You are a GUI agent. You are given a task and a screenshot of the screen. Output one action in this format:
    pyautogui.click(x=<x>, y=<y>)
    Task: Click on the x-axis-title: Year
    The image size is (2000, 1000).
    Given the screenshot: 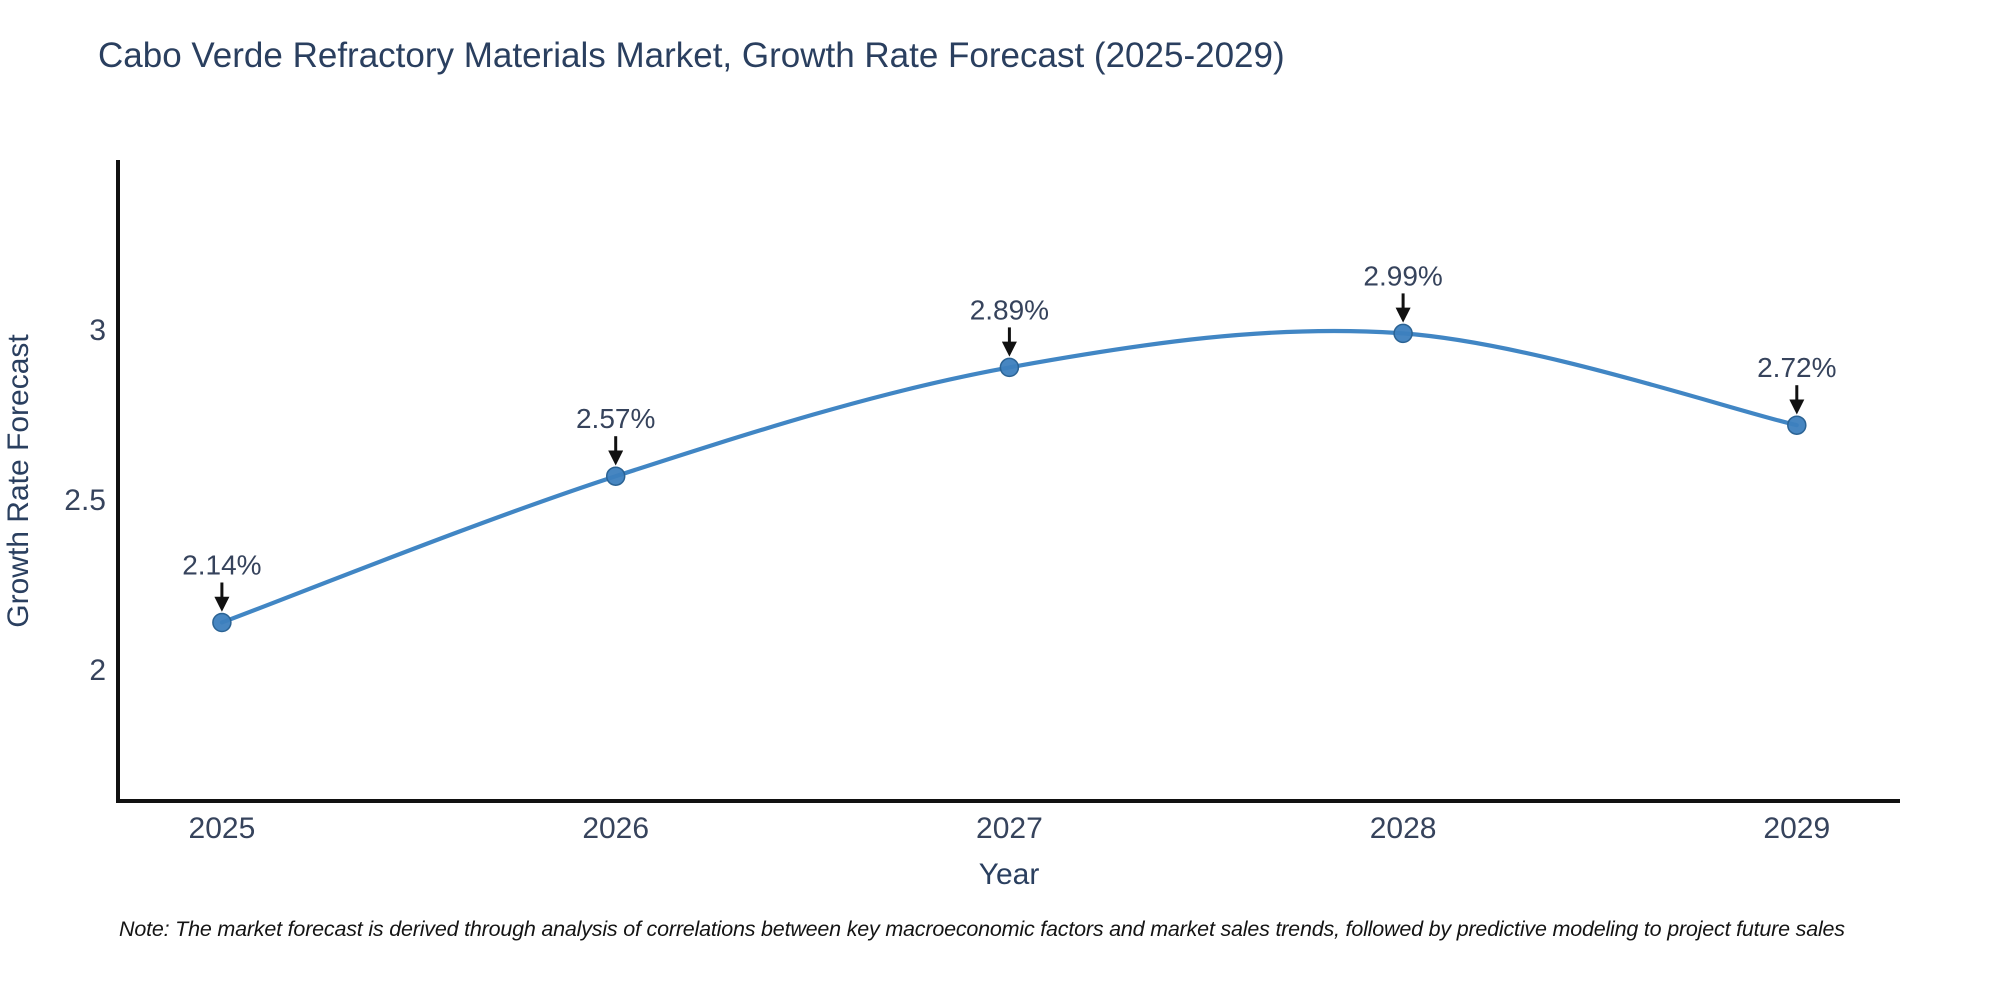 What is the action you would take?
    pyautogui.click(x=1009, y=874)
    